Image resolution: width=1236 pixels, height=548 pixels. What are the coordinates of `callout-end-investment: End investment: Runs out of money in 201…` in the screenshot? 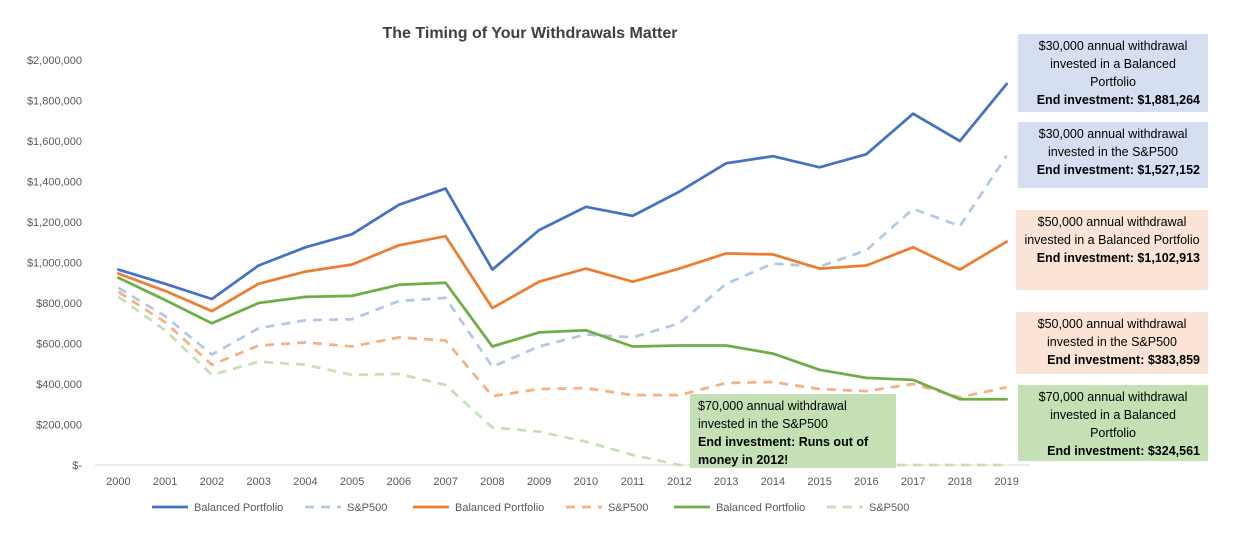 It's located at (783, 451).